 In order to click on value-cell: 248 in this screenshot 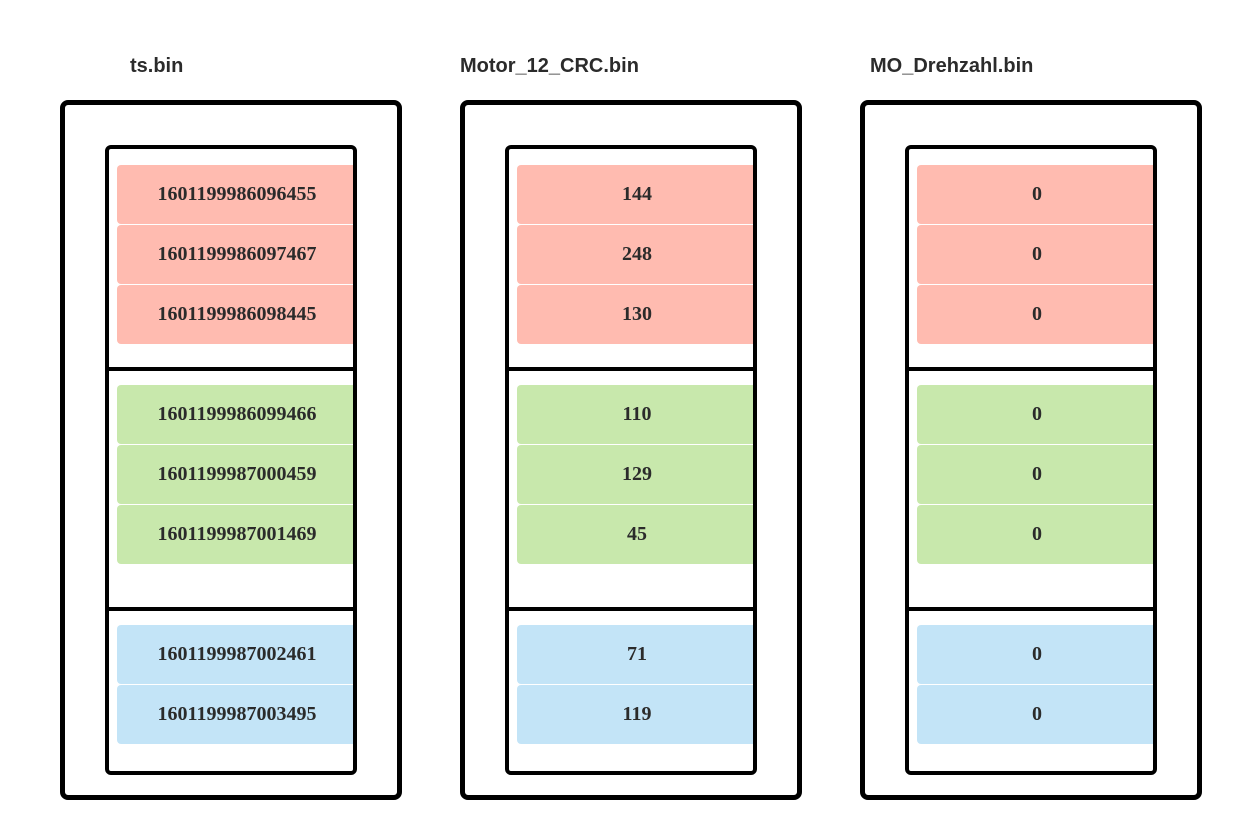, I will do `click(635, 254)`.